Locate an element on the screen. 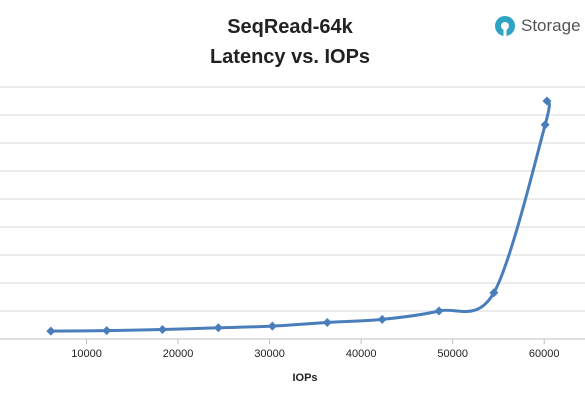  x-tick-label: 10000 is located at coordinates (86, 354).